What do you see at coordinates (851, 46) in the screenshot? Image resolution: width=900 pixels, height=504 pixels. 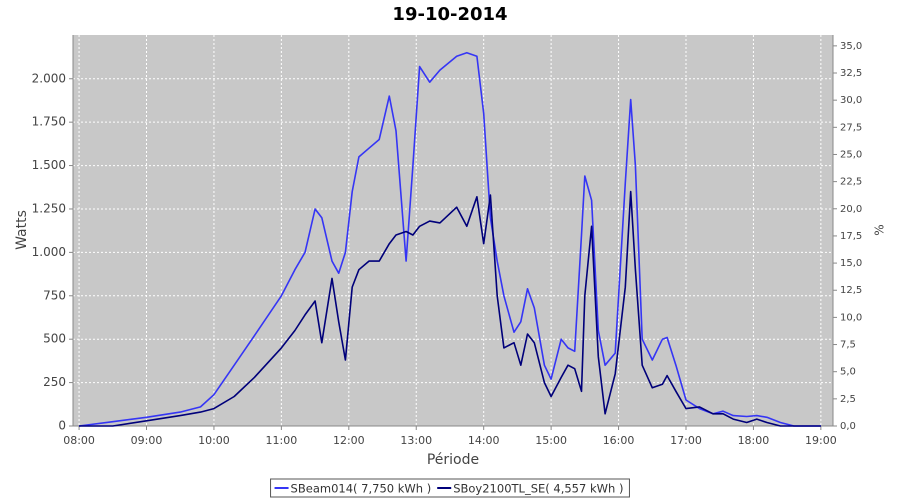 I see `y2-tick-label: 35,0` at bounding box center [851, 46].